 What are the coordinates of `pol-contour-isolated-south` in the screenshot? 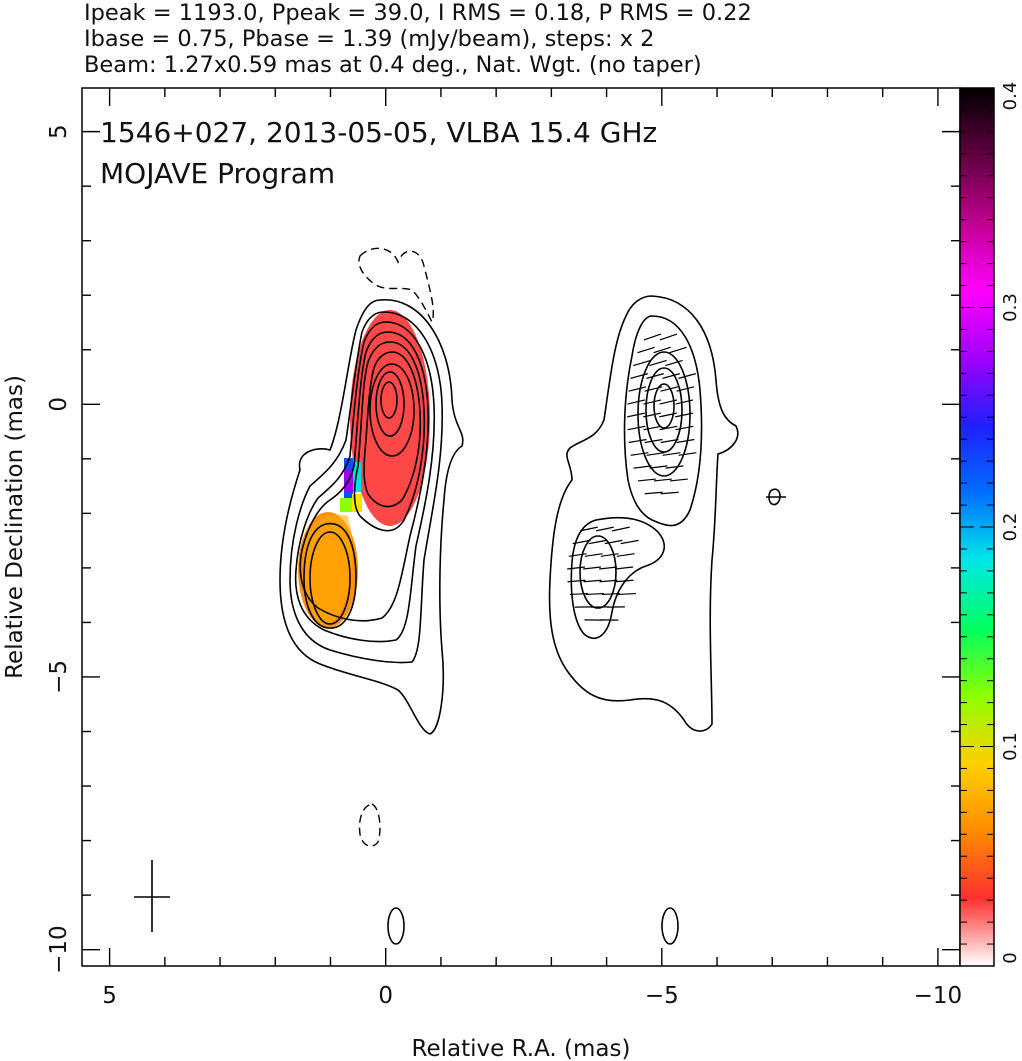 It's located at (670, 926).